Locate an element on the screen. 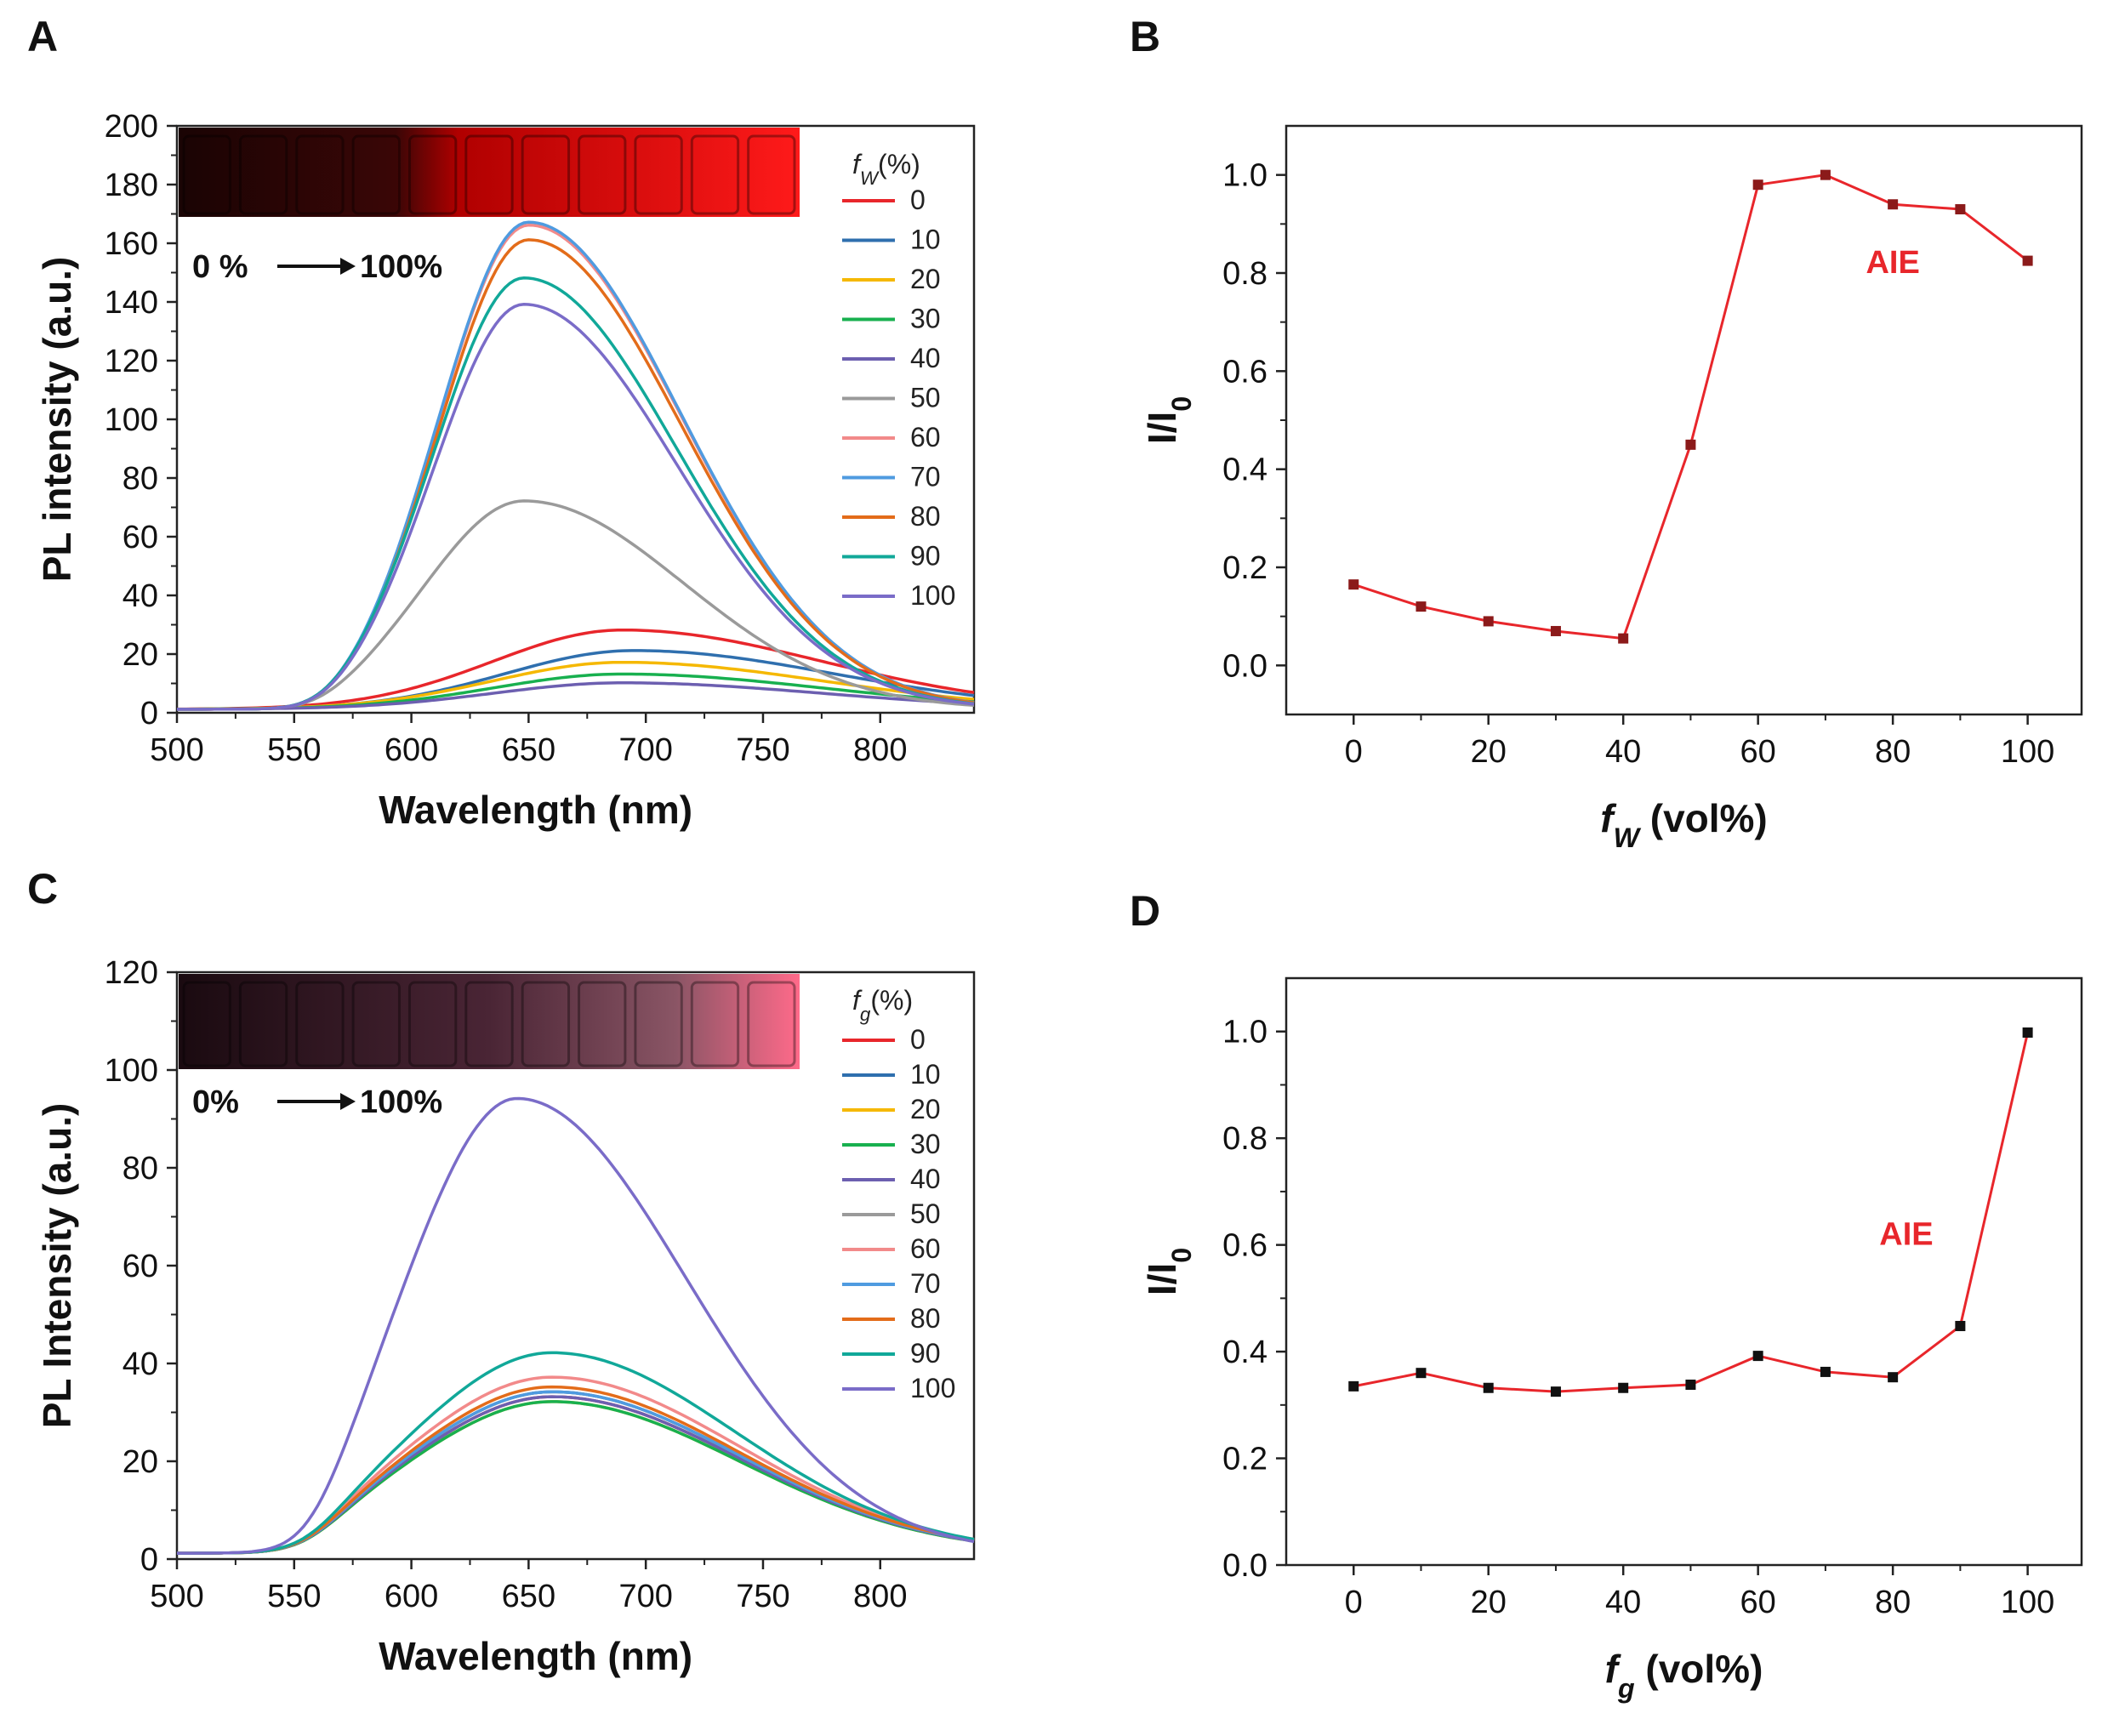 The width and height of the screenshot is (2102, 1736). legend-label-40: 40 is located at coordinates (925, 1179).